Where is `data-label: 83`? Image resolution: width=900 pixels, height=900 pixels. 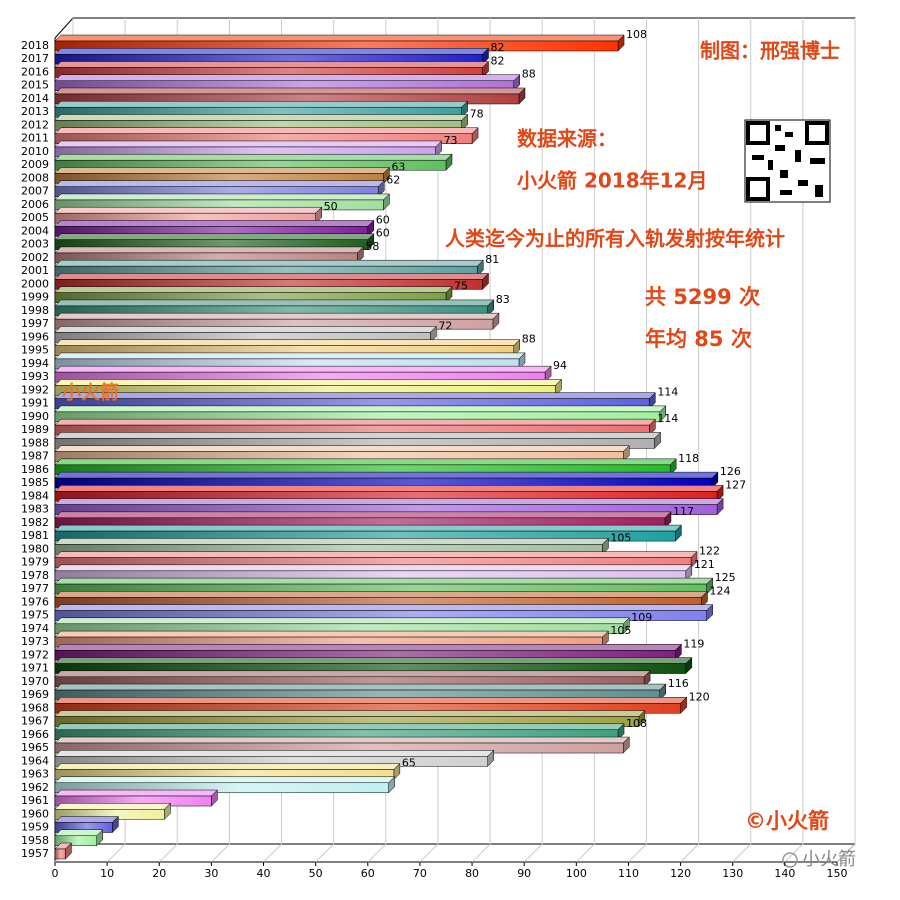 data-label: 83 is located at coordinates (503, 299).